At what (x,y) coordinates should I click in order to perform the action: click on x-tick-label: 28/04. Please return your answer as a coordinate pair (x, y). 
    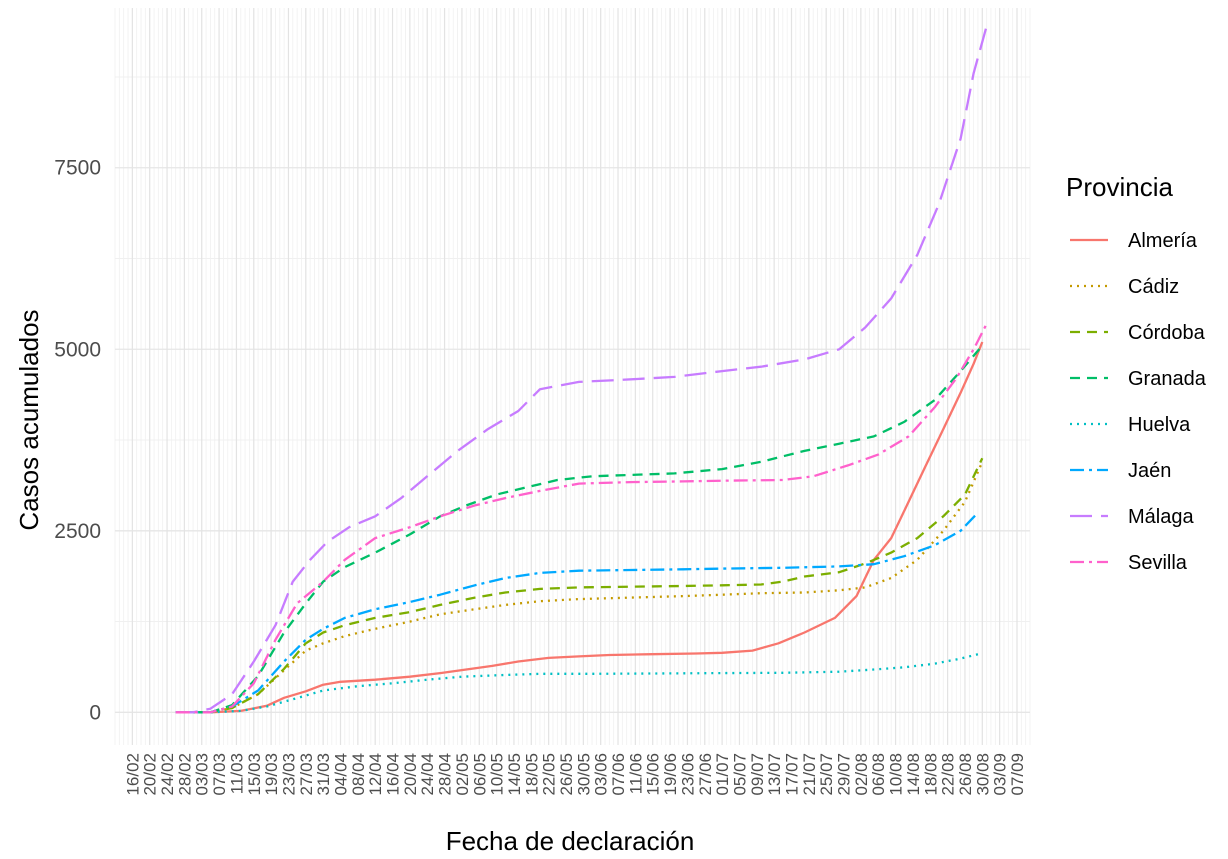
    Looking at the image, I should click on (445, 774).